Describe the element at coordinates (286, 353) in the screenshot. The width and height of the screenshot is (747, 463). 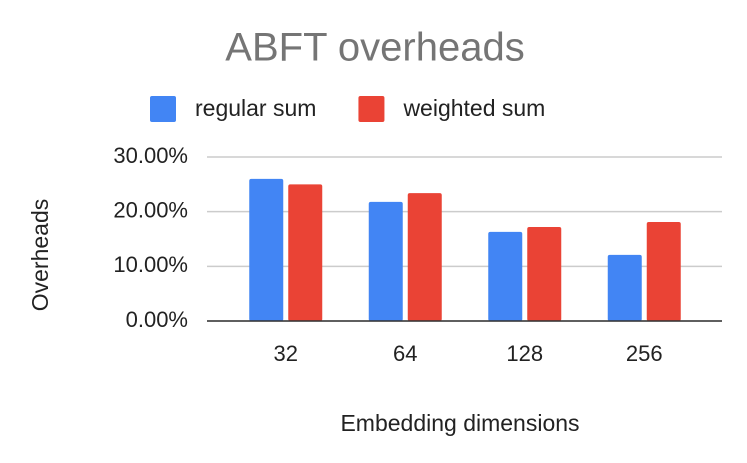
I see `x-tick-label: 32` at that location.